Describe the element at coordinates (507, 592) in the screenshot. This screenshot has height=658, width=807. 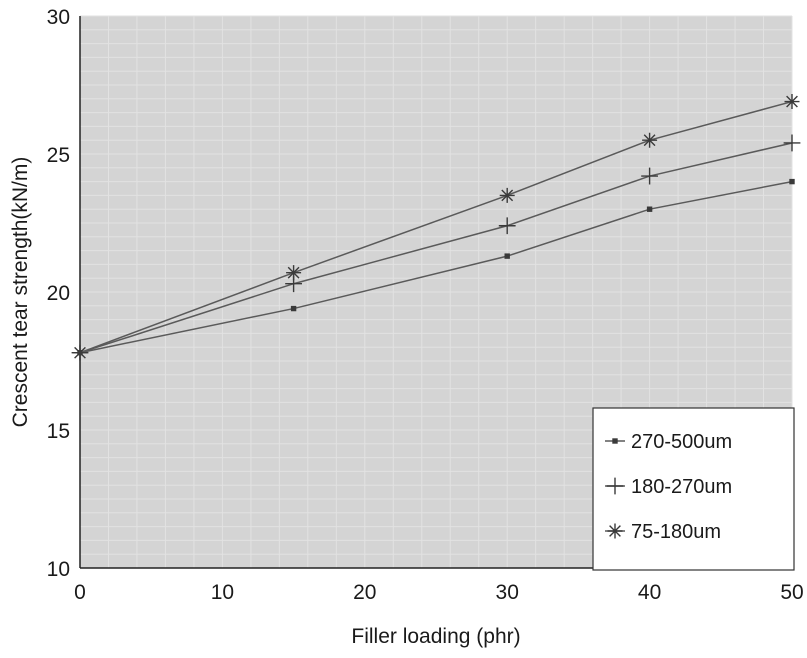
I see `x-tick-label: 30` at that location.